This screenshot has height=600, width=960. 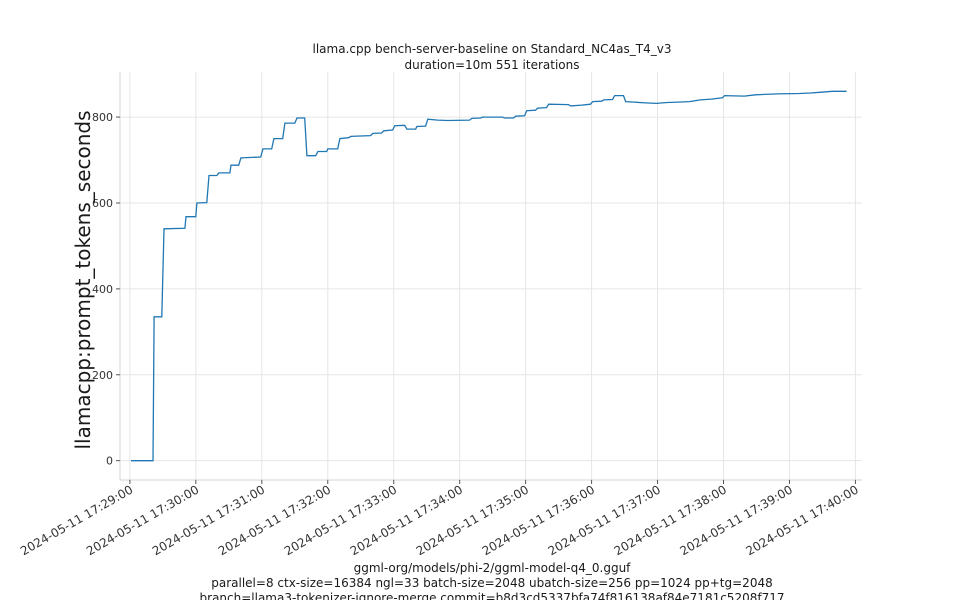 I want to click on y-tick-label: 0, so click(x=109, y=461).